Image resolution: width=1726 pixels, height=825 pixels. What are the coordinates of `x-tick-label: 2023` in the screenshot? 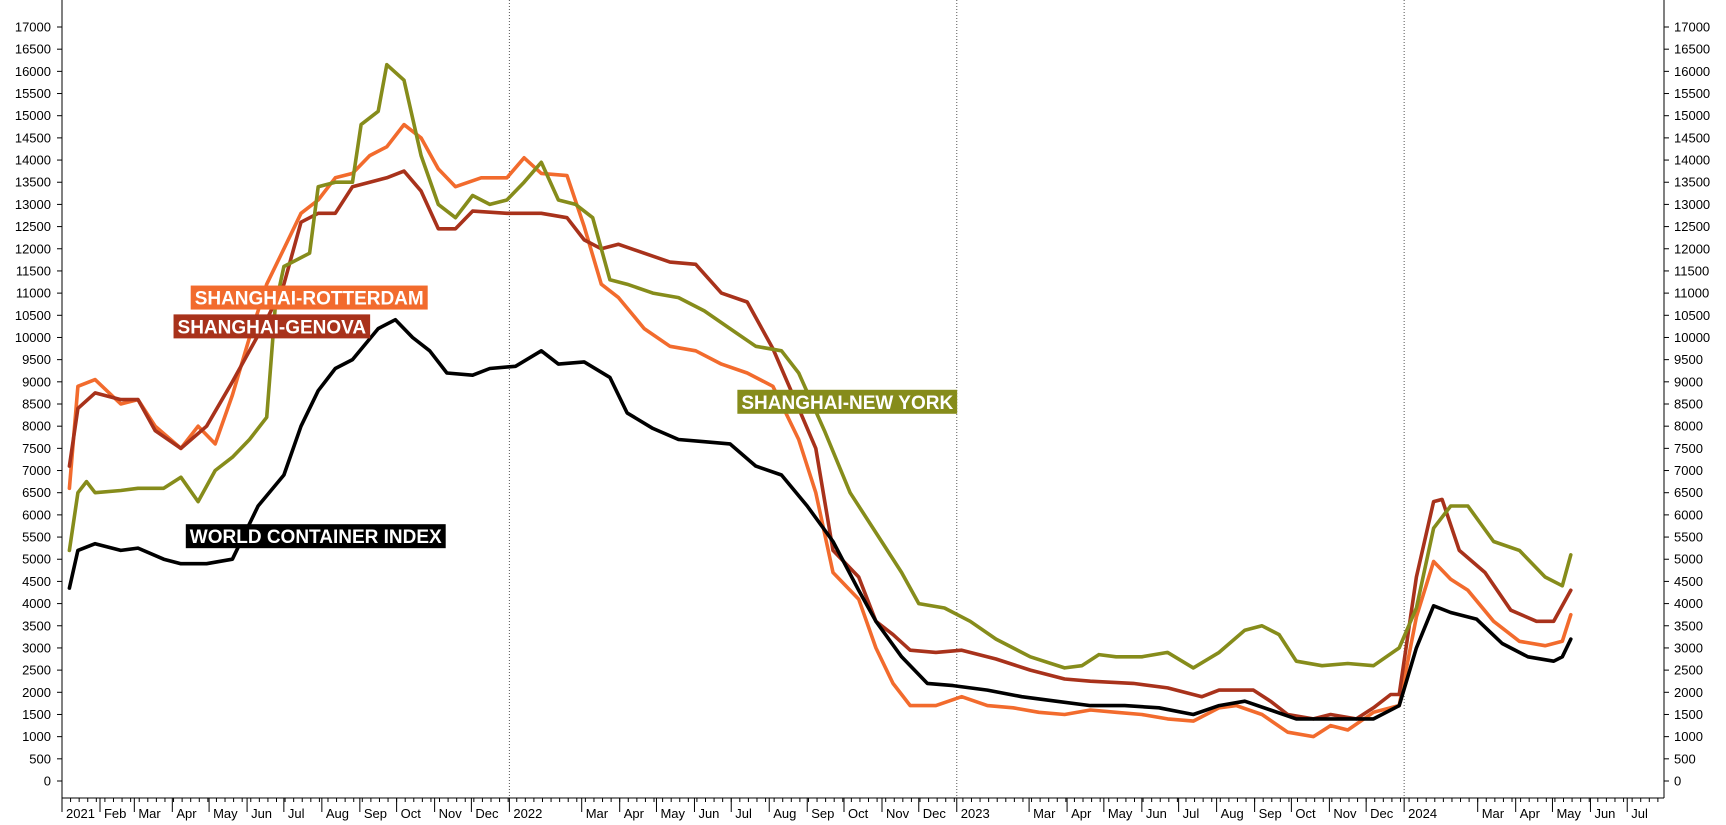 It's located at (975, 813).